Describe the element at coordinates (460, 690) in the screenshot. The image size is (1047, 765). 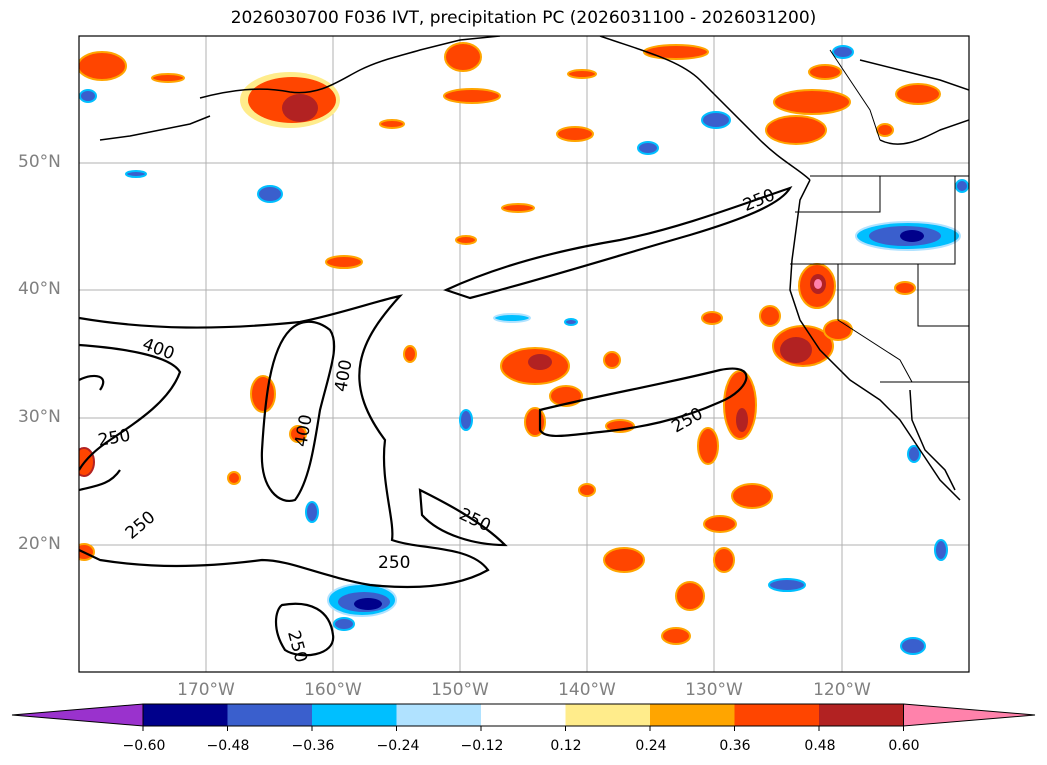
I see `lon-label-150w: 150°W` at that location.